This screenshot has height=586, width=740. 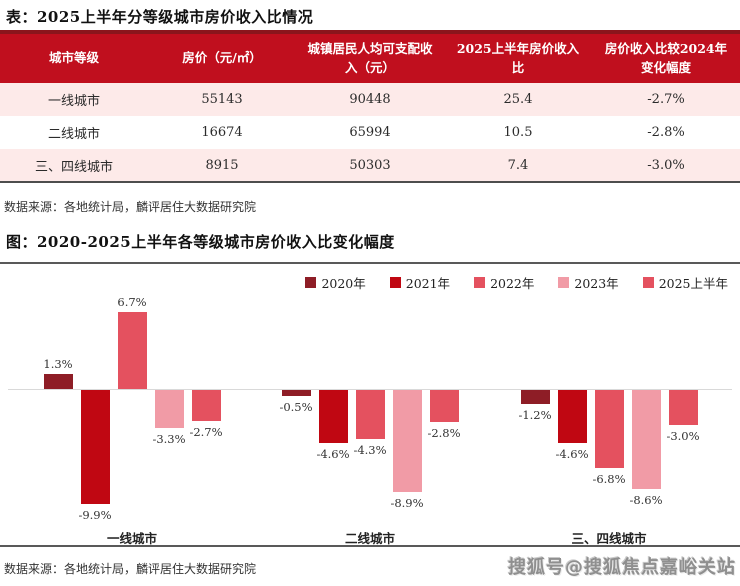 What do you see at coordinates (370, 415) in the screenshot?
I see `bar-二线城市-2022年` at bounding box center [370, 415].